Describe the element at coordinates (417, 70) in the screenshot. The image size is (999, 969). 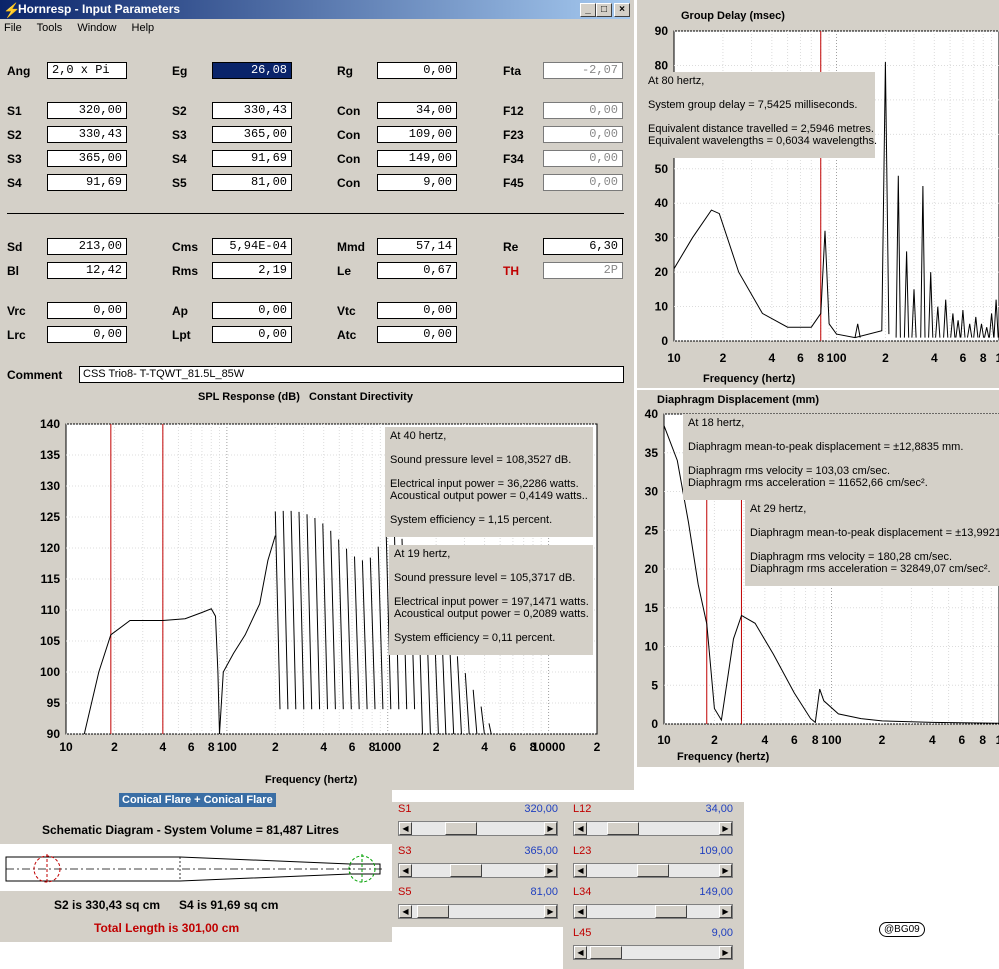
I see `param-rg-field: 0,00` at that location.